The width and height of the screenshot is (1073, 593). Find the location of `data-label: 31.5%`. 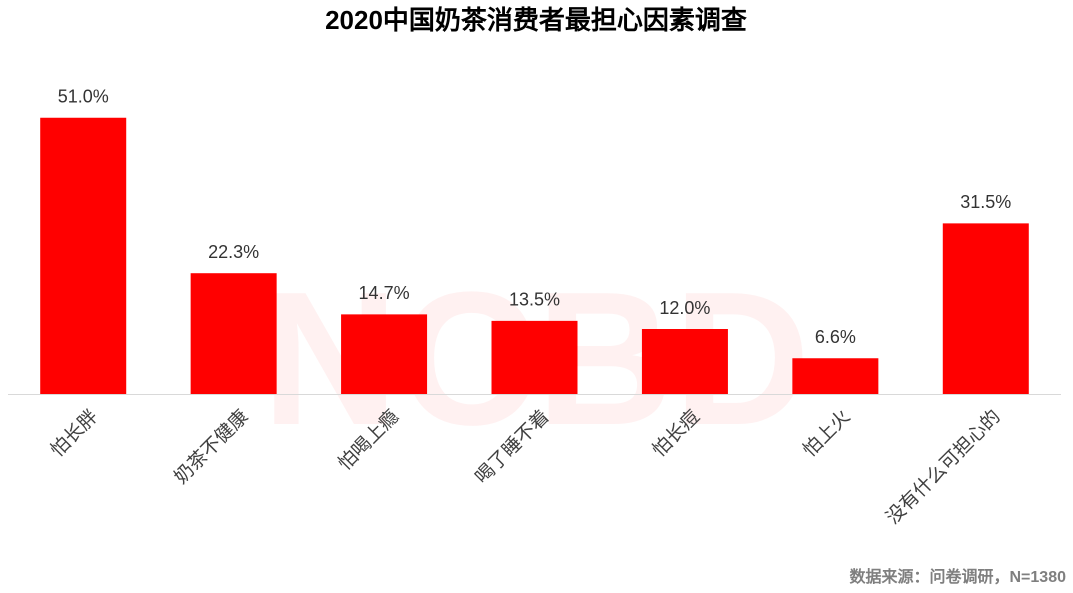

data-label: 31.5% is located at coordinates (985, 202).